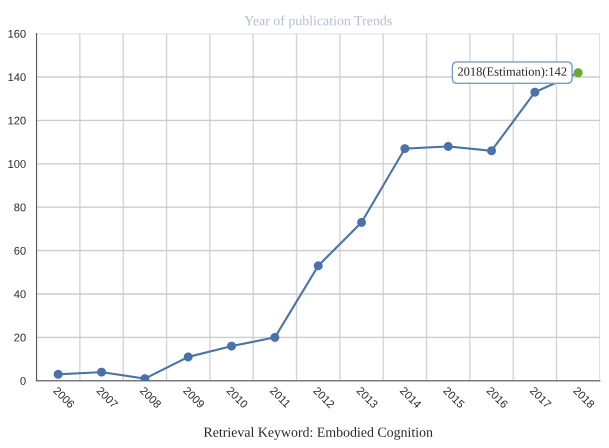 This screenshot has width=609, height=448. What do you see at coordinates (17, 77) in the screenshot?
I see `y-tick-label: 140` at bounding box center [17, 77].